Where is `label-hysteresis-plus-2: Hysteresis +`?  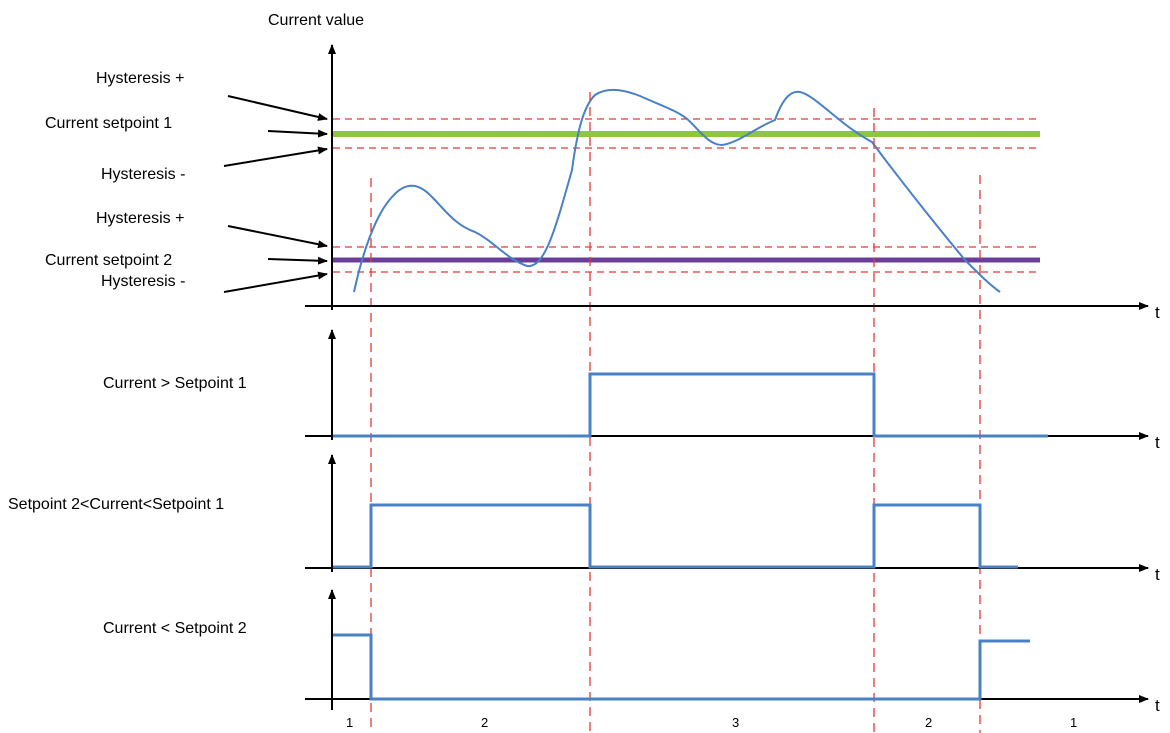
label-hysteresis-plus-2: Hysteresis + is located at coordinates (140, 218).